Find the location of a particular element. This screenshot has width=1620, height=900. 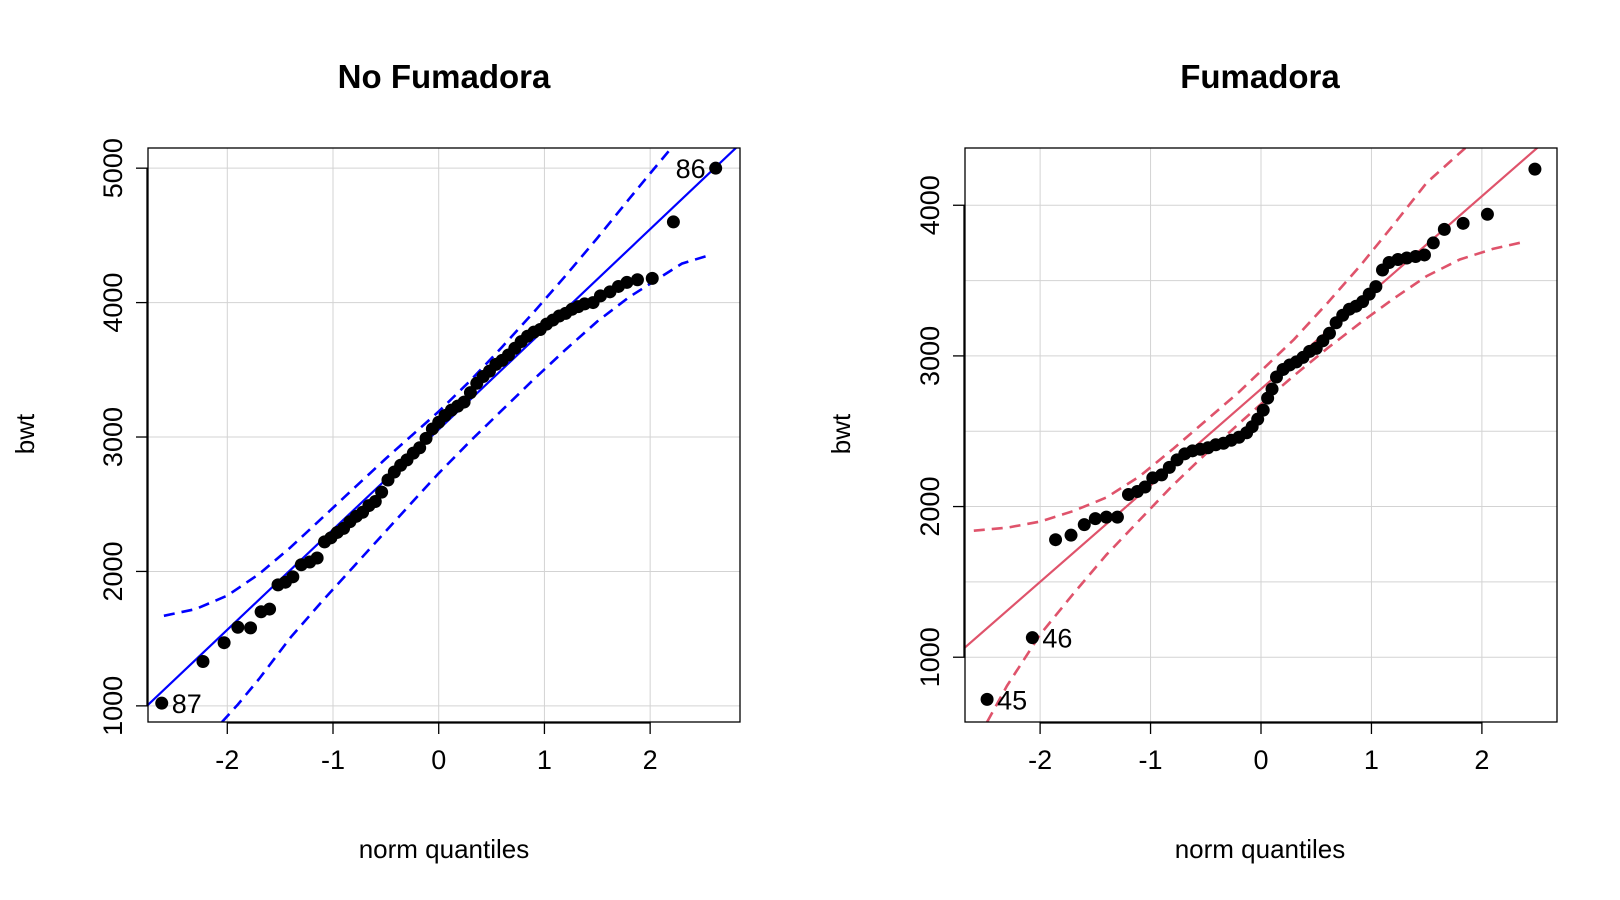

y-tick-label: 5000 is located at coordinates (113, 168).